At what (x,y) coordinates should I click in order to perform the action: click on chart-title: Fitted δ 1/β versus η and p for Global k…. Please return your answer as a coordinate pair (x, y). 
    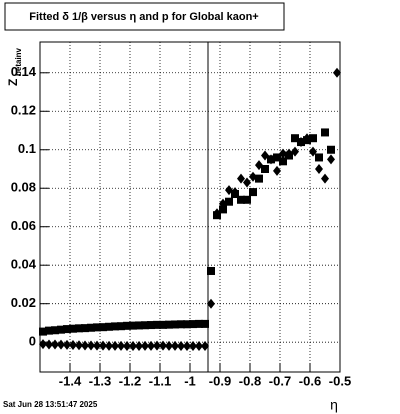
    Looking at the image, I should click on (143, 17).